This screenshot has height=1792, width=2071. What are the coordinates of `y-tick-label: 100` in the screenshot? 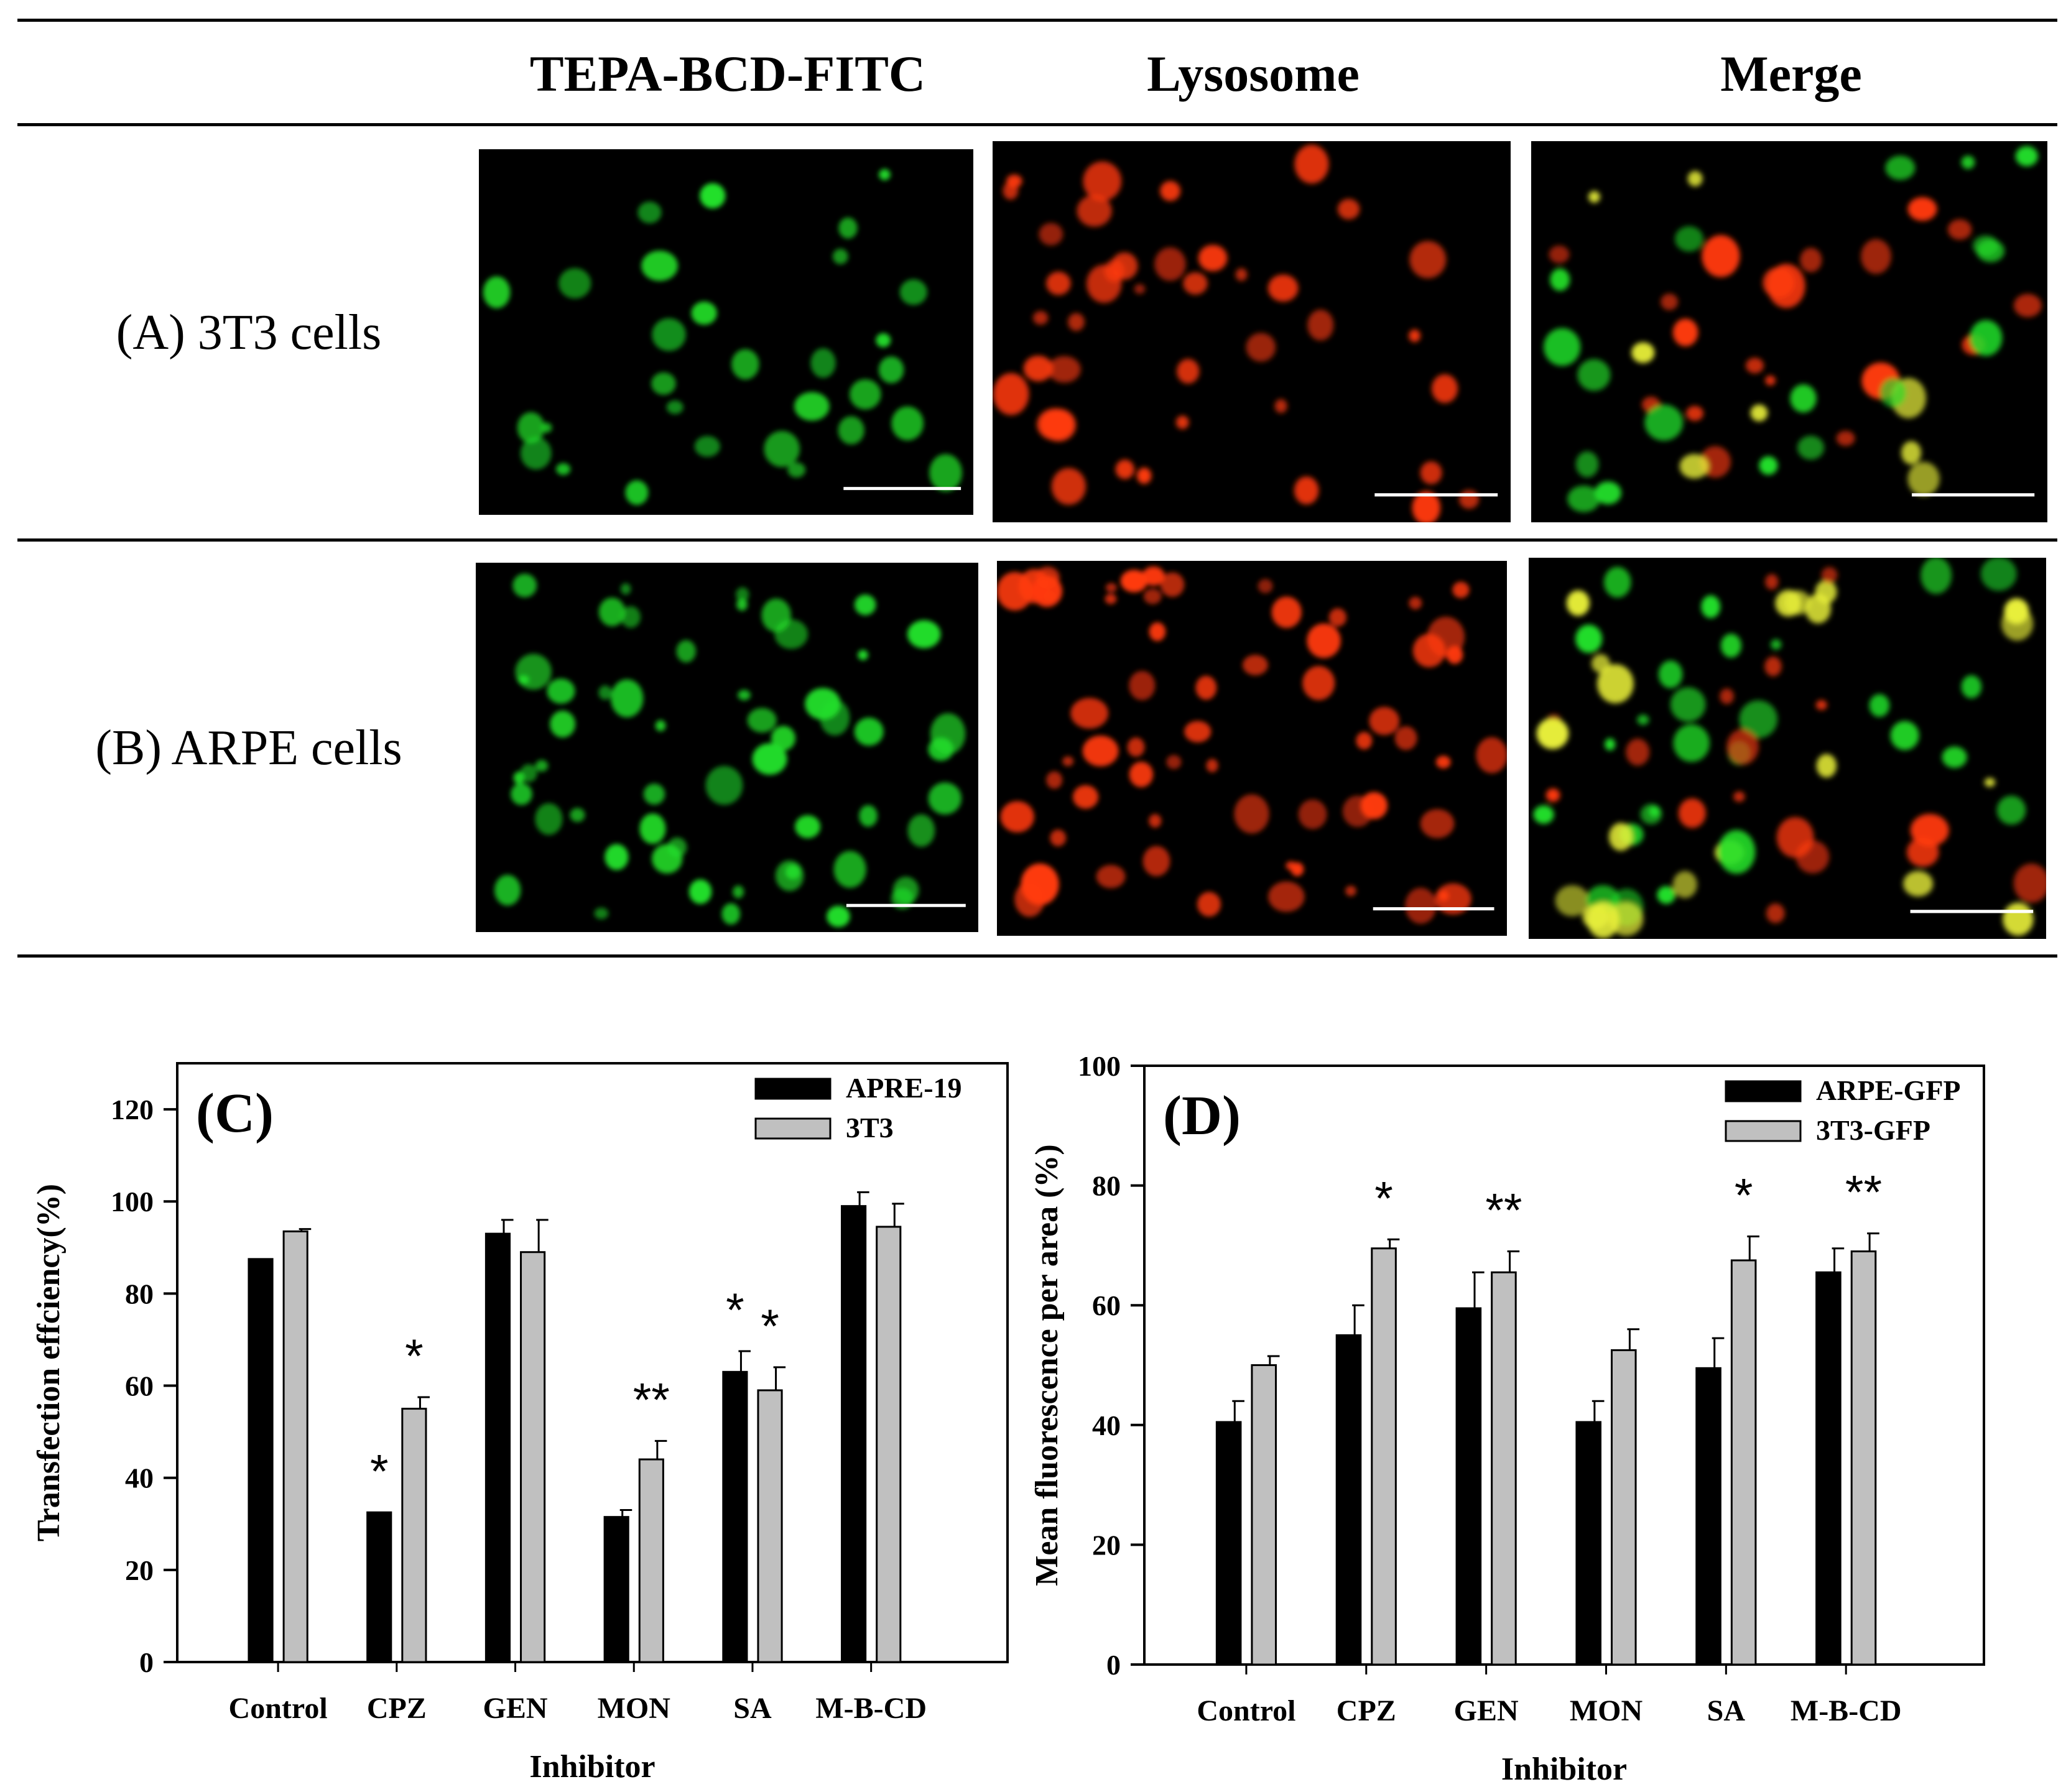 It's located at (1099, 1066).